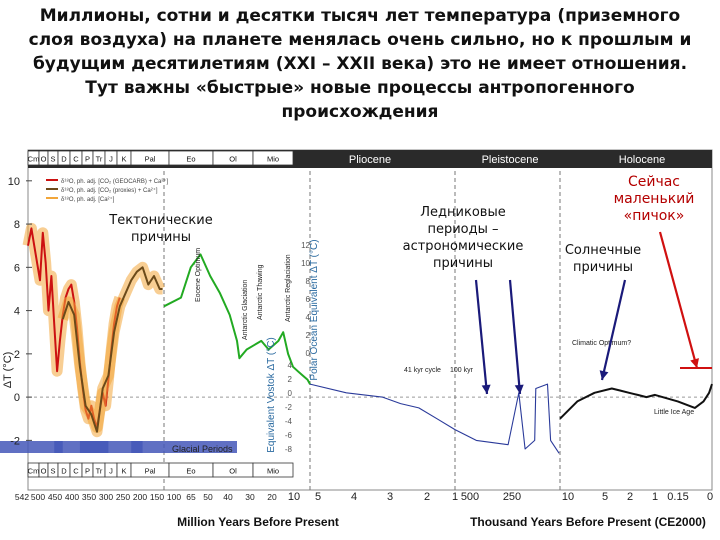 The image size is (720, 540). What do you see at coordinates (118, 447) in the screenshot?
I see `glacial-period-bar` at bounding box center [118, 447].